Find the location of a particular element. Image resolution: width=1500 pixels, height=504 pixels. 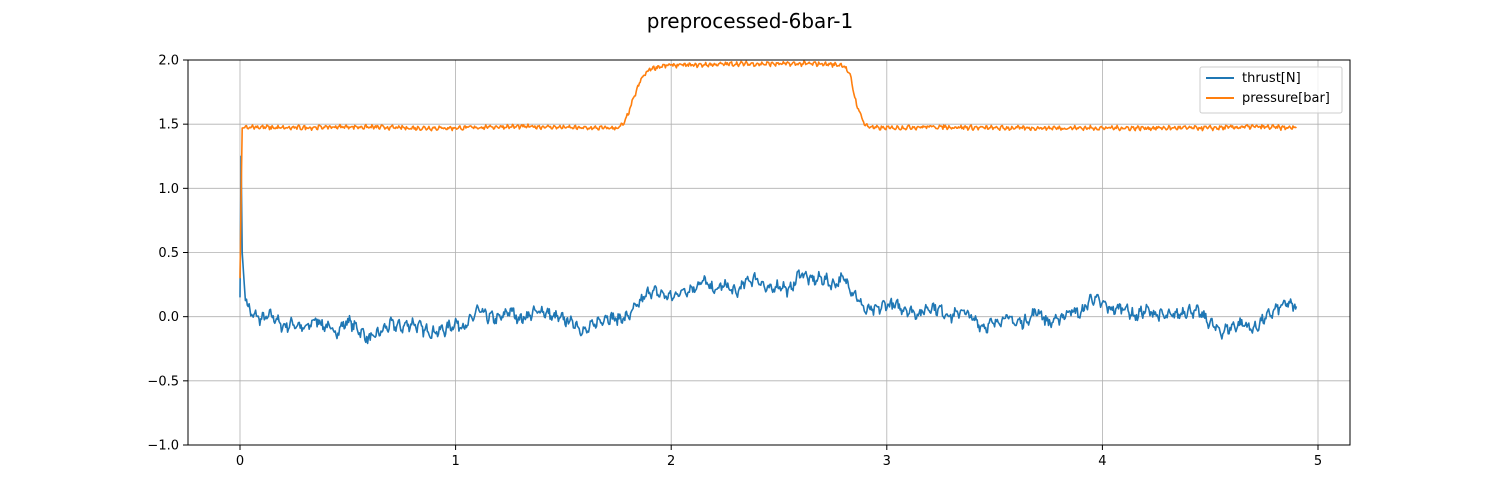

legend-label-pressure: pressure[bar] is located at coordinates (1286, 98).